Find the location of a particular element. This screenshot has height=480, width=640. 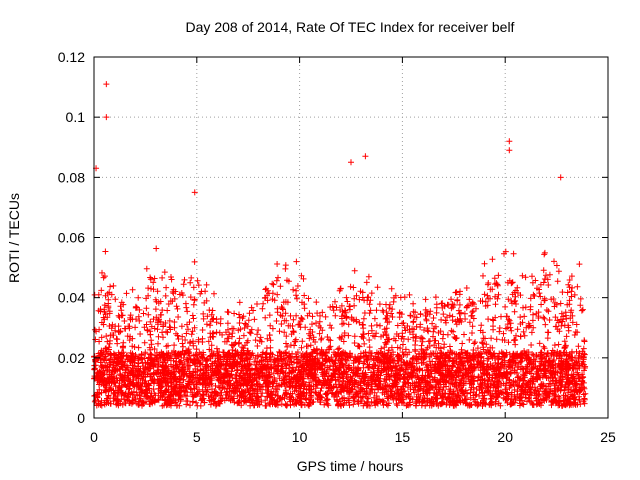

y-axis-label: ROTI / TECUs is located at coordinates (14, 238).